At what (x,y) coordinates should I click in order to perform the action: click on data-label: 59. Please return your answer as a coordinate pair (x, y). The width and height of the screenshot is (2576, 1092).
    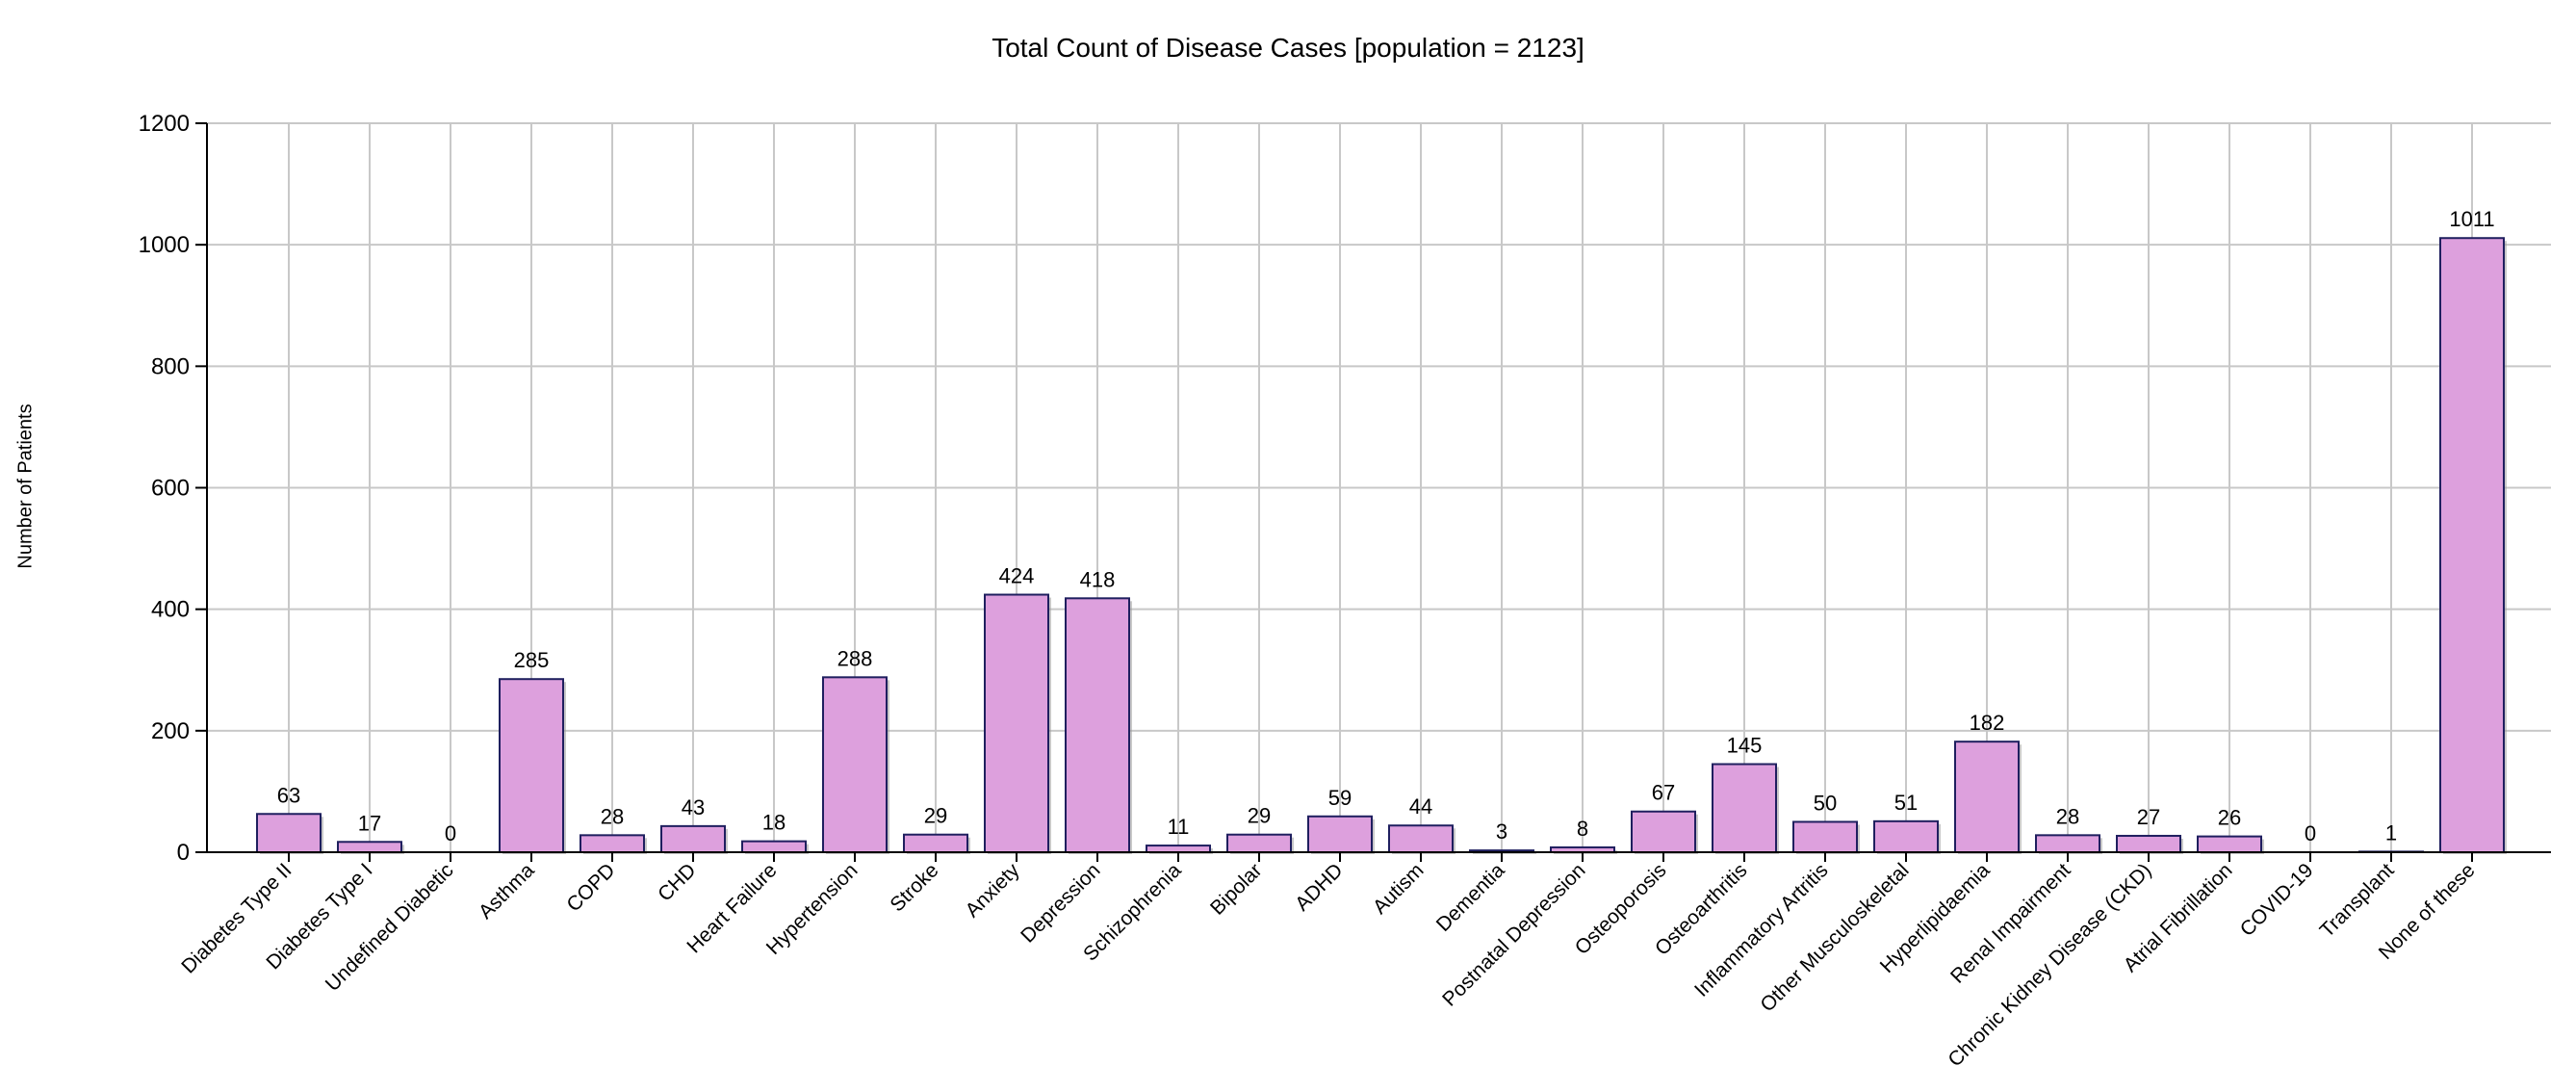
    Looking at the image, I should click on (1340, 798).